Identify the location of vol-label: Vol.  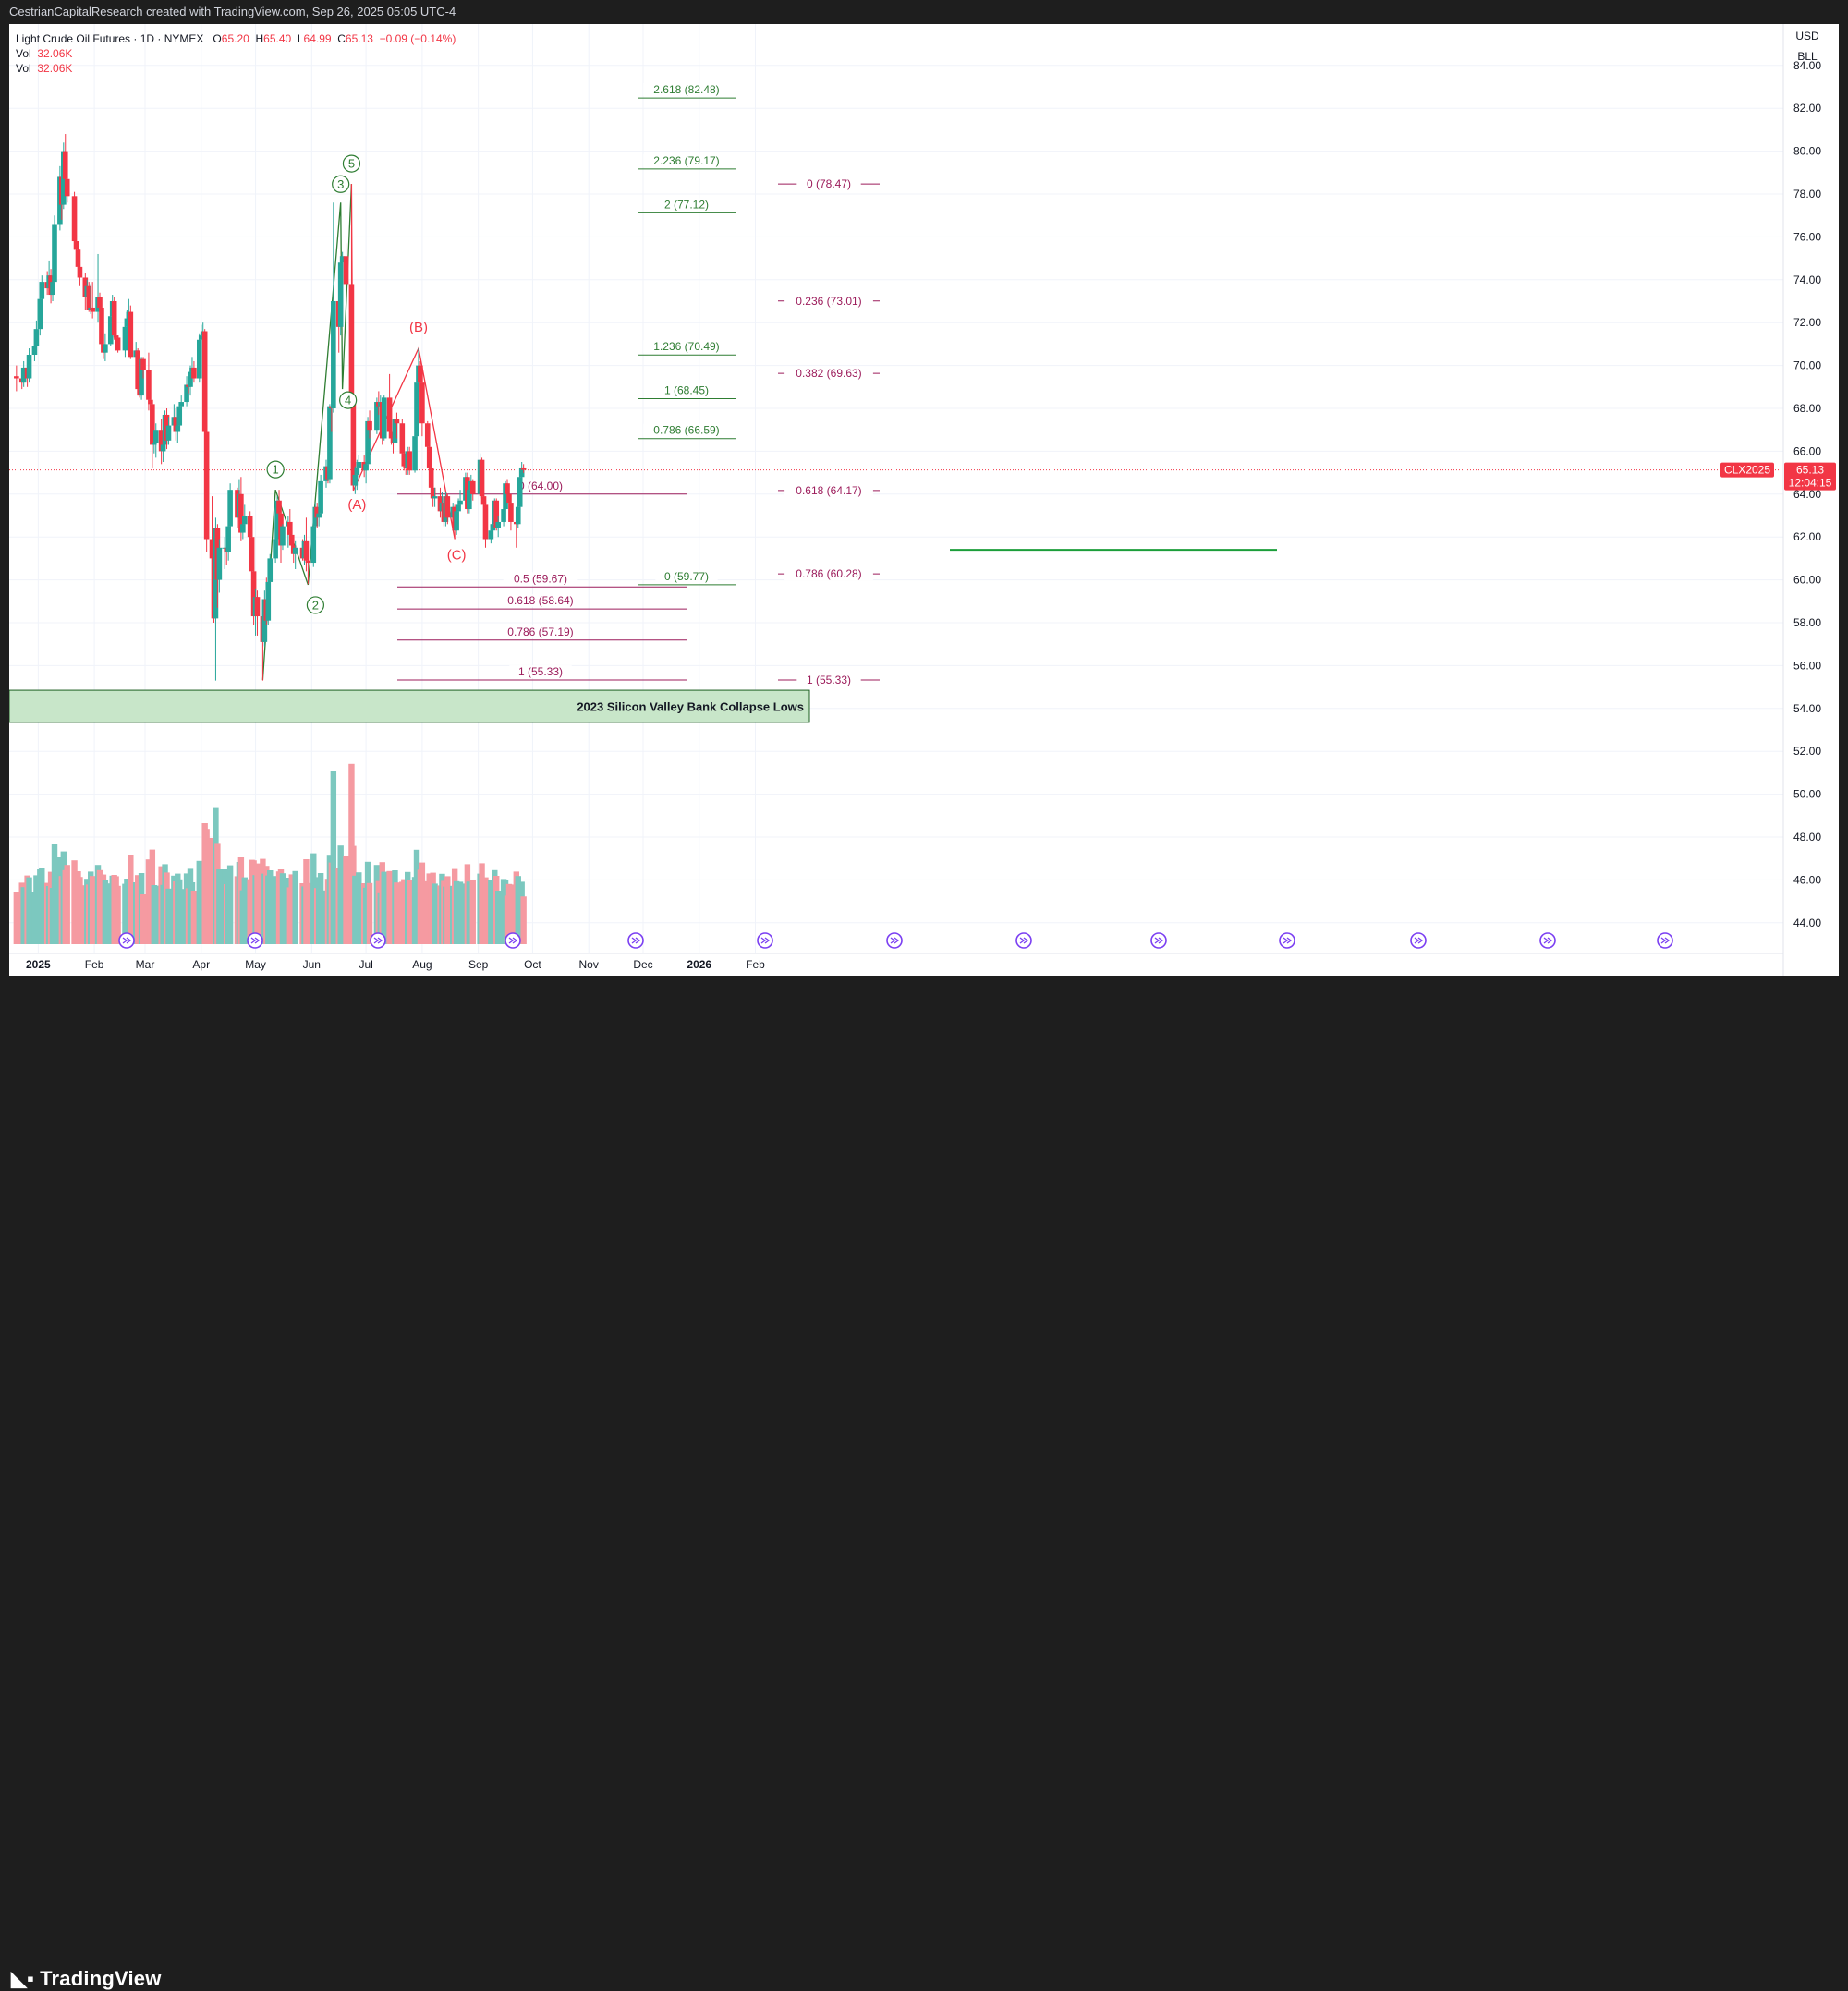
(23, 54).